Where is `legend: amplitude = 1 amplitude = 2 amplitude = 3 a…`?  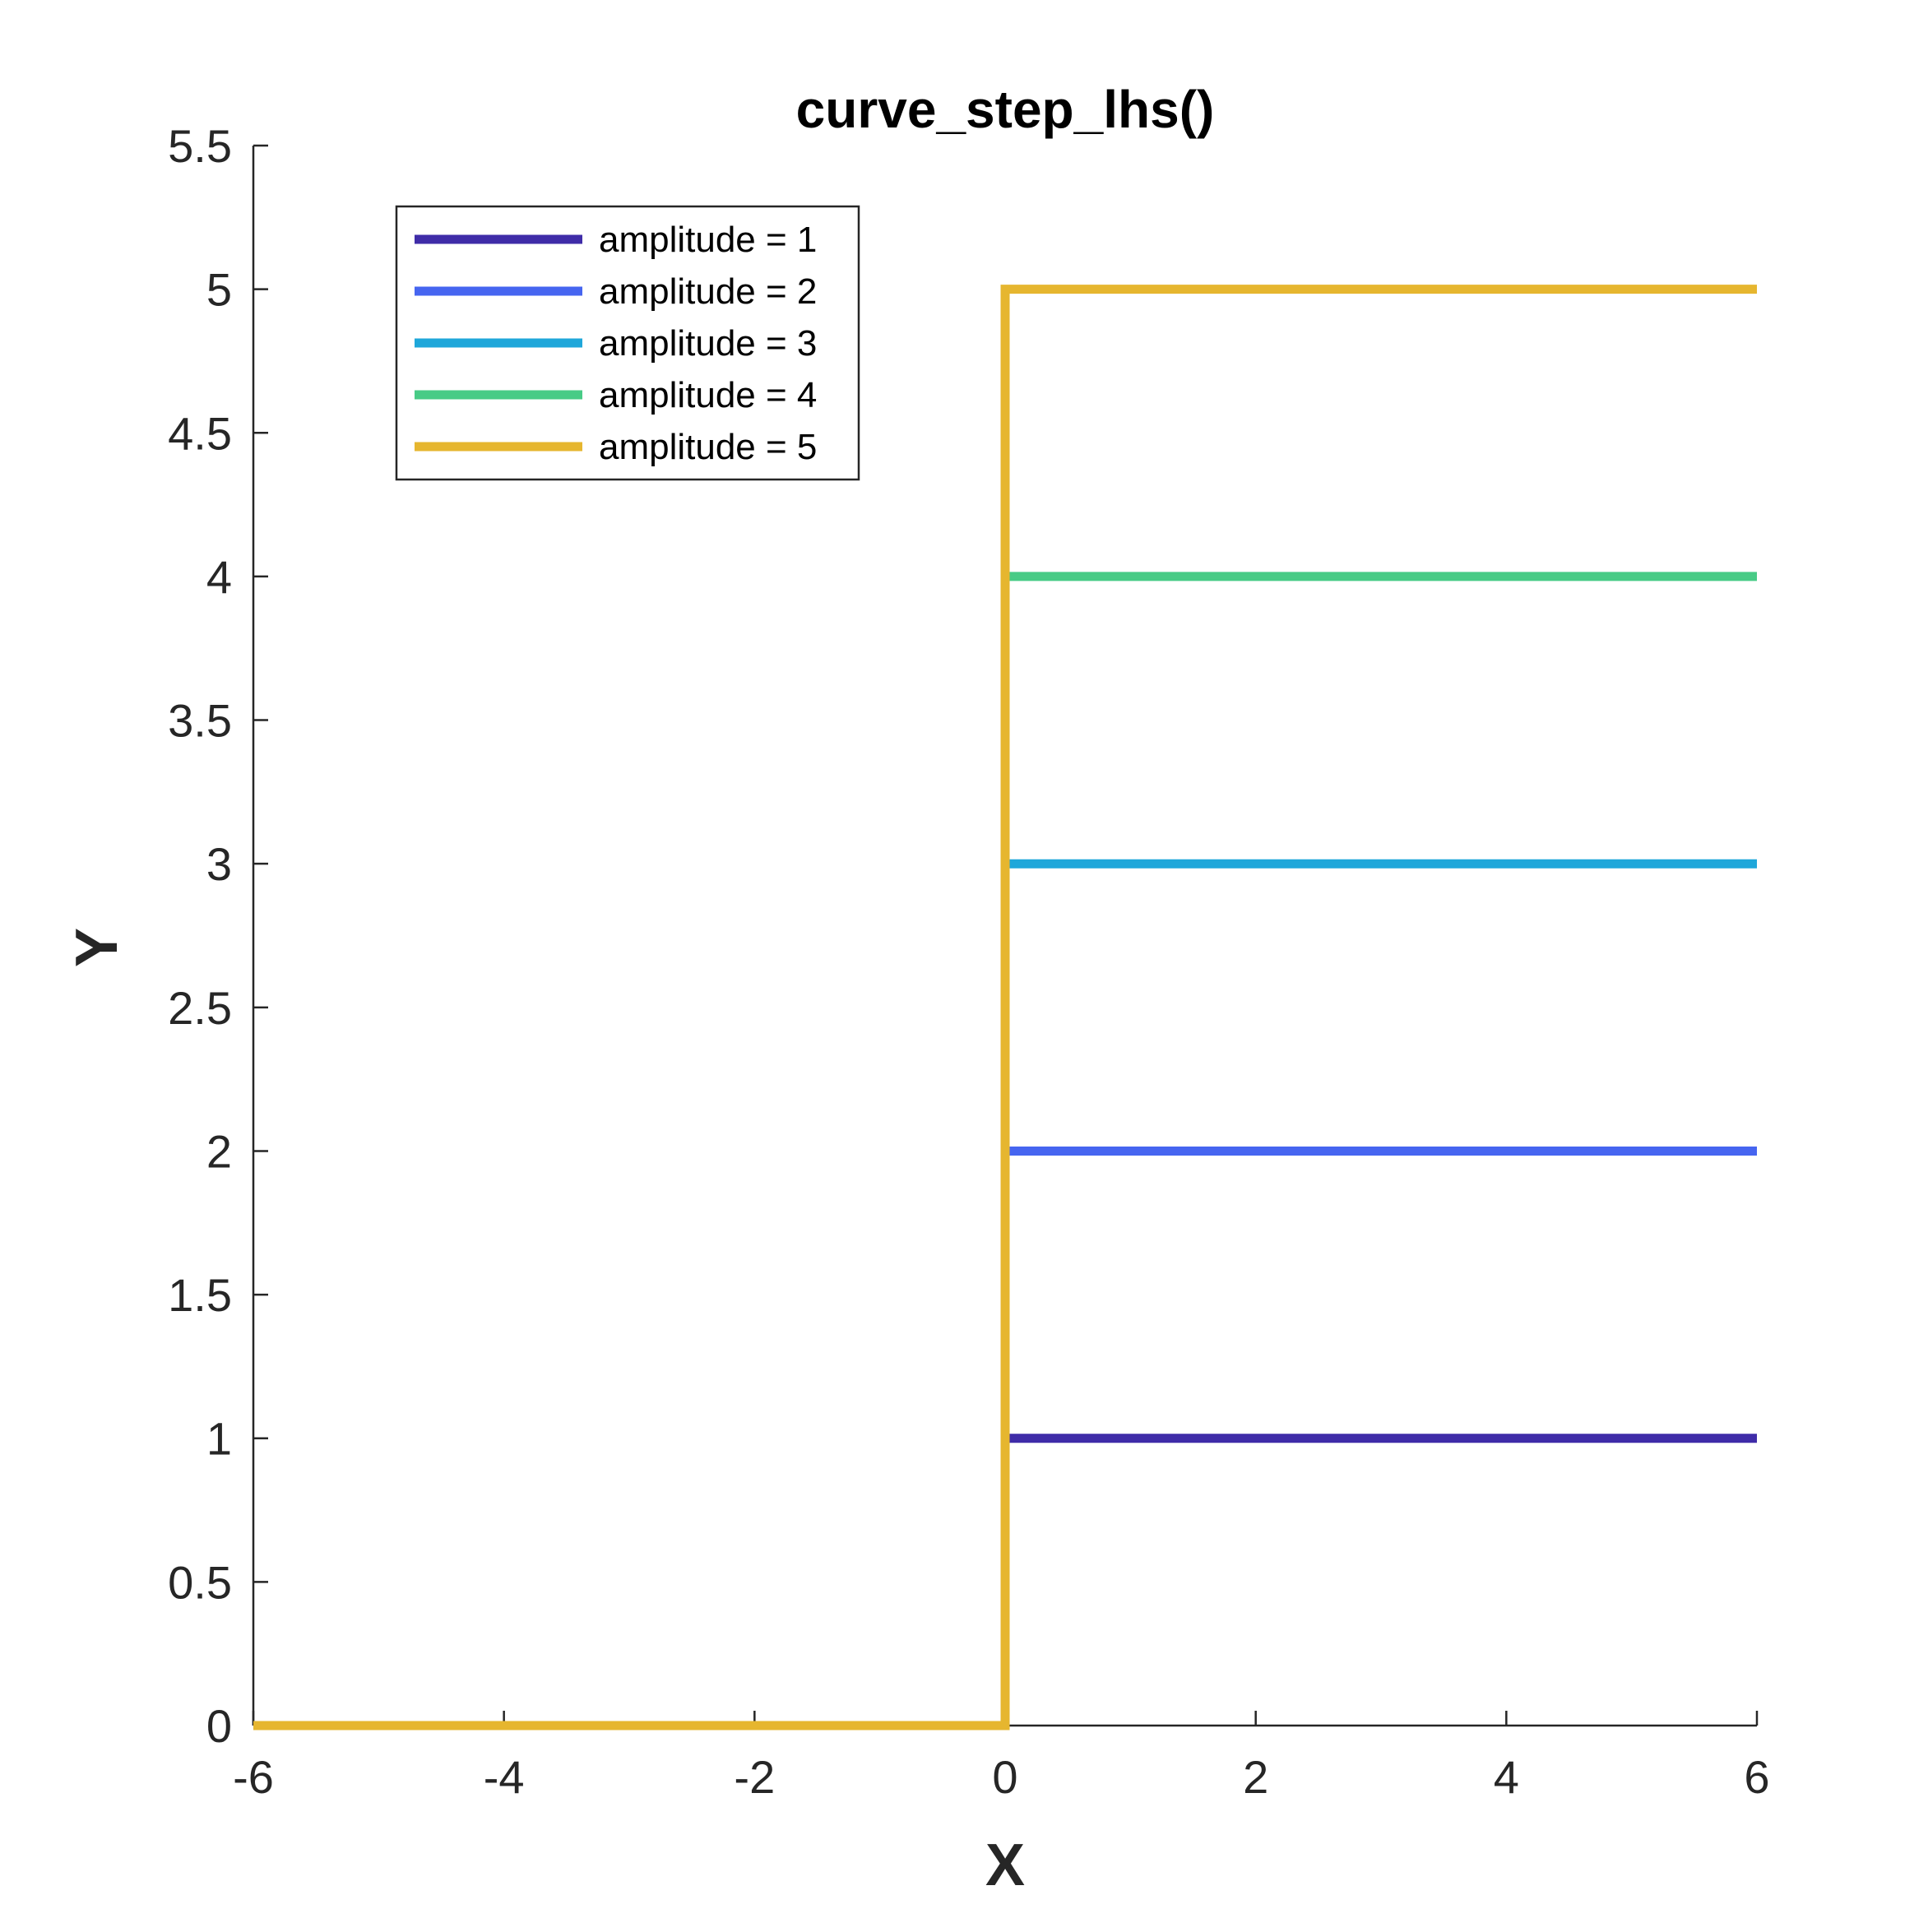
legend: amplitude = 1 amplitude = 2 amplitude = 3 a… is located at coordinates (627, 343).